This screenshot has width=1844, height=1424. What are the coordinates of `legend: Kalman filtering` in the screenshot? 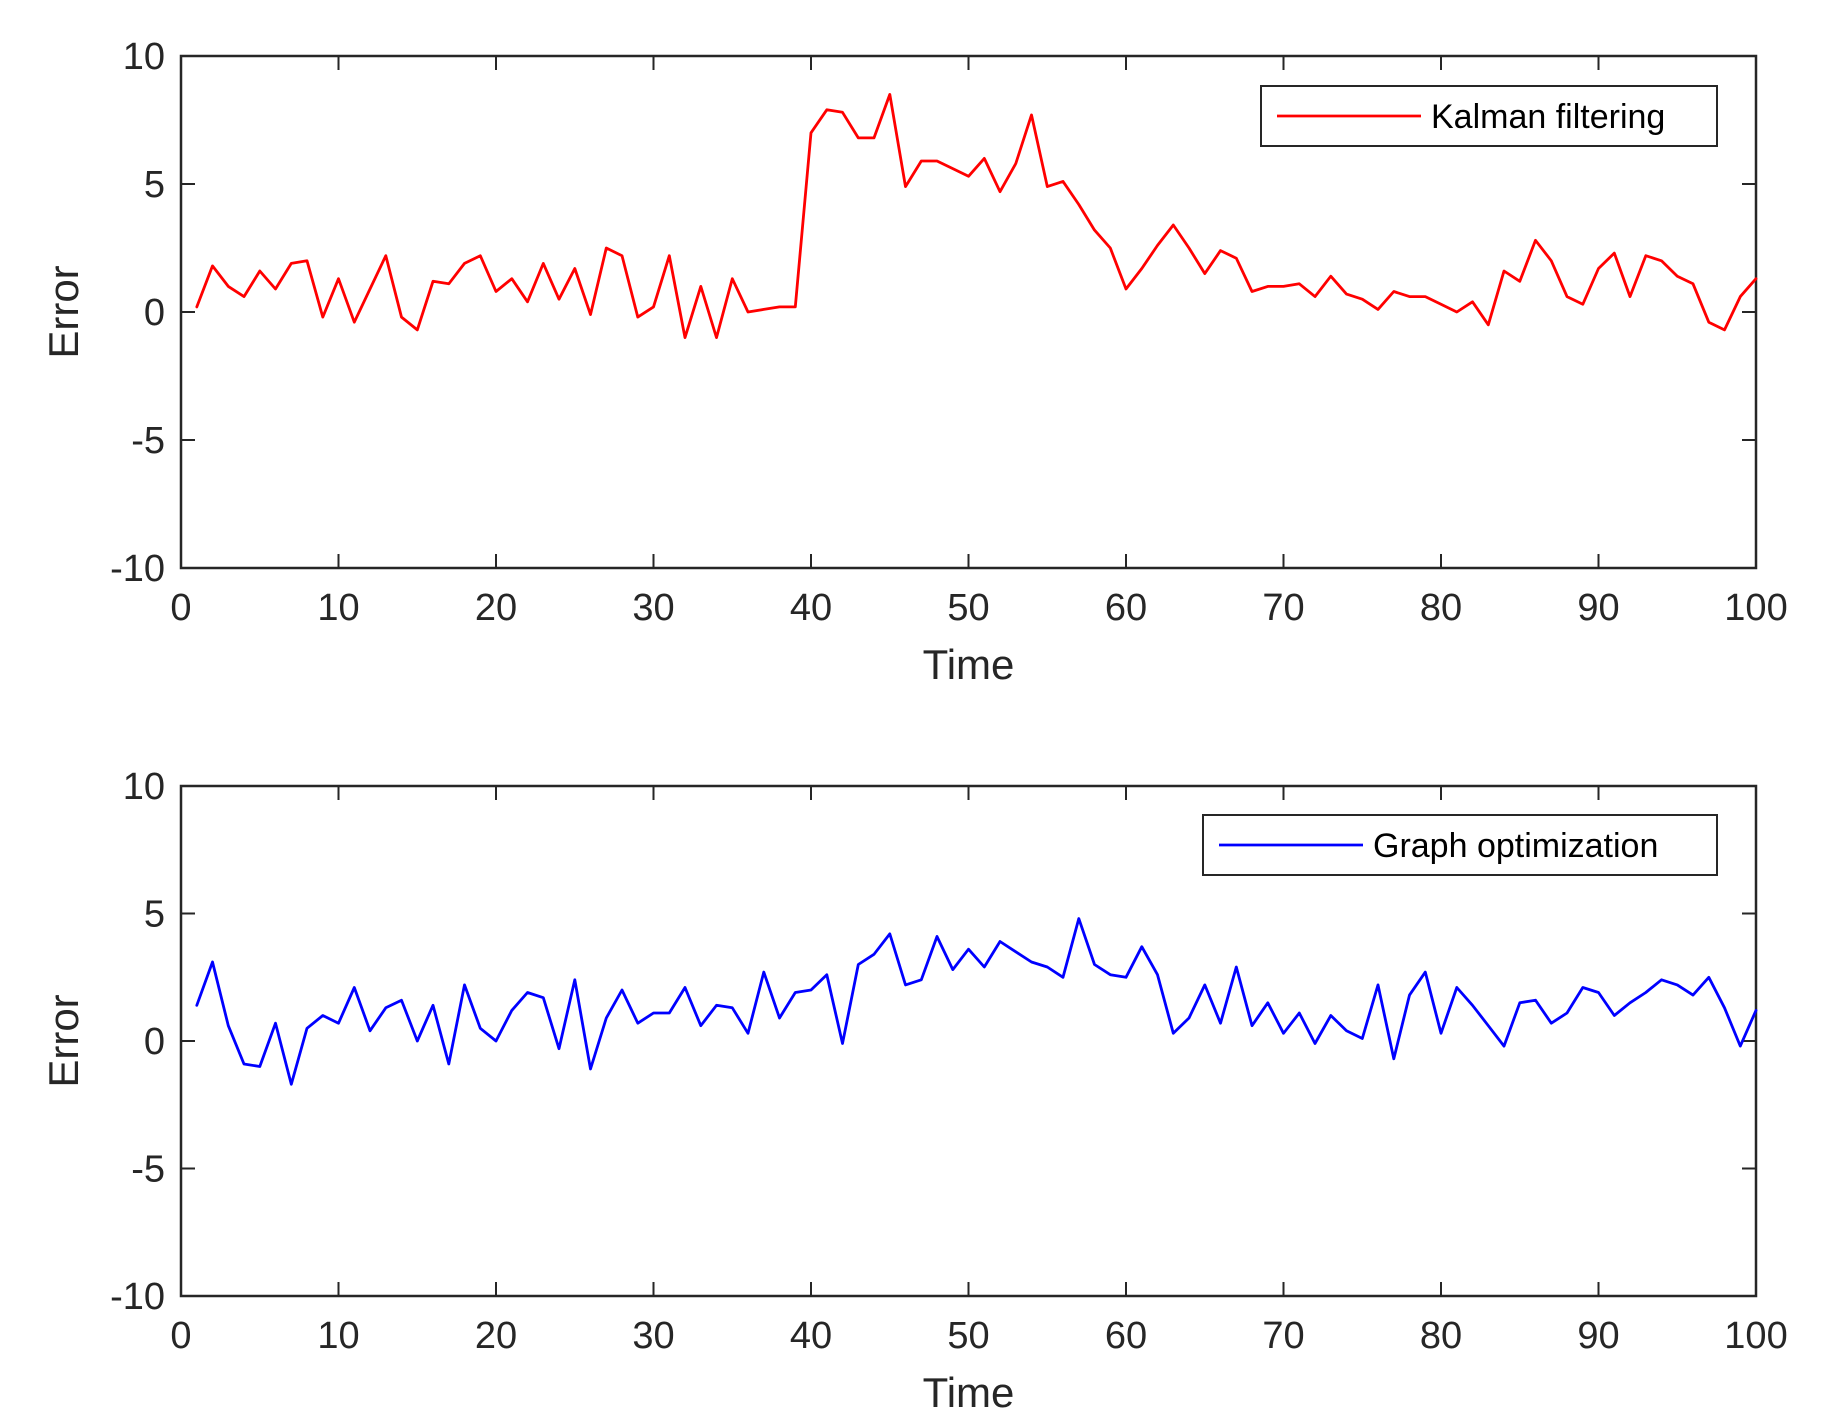 It's located at (1489, 116).